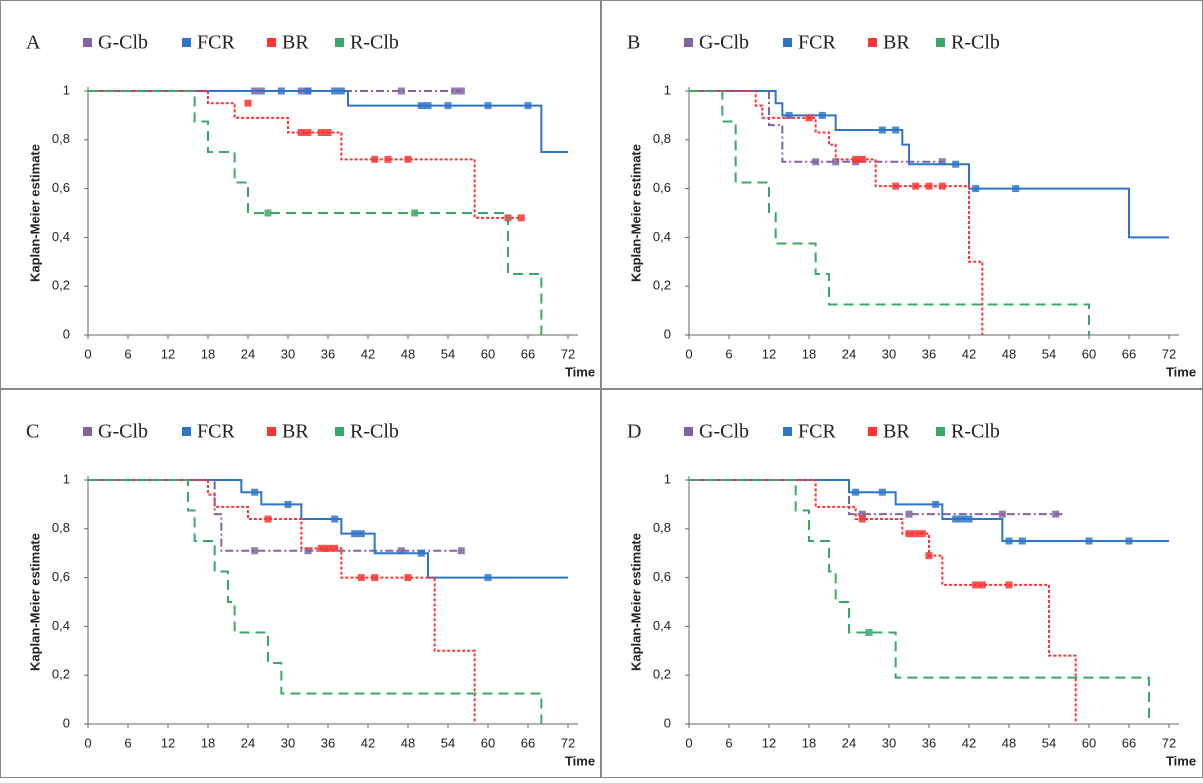  What do you see at coordinates (662, 236) in the screenshot?
I see `y-tick-label: 0,4` at bounding box center [662, 236].